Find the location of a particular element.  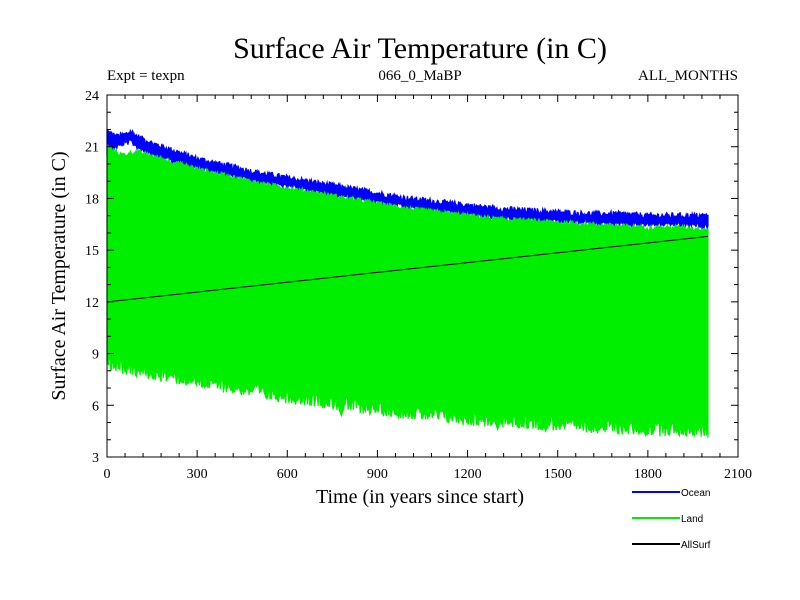

chart-subtitle-center: 066_0_MaBP is located at coordinates (419, 76).